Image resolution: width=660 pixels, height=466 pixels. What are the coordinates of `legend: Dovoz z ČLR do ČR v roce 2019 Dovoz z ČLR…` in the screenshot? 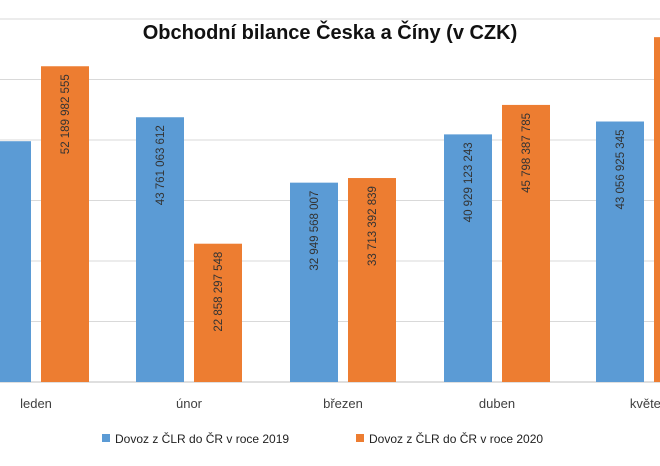 It's located at (322, 438).